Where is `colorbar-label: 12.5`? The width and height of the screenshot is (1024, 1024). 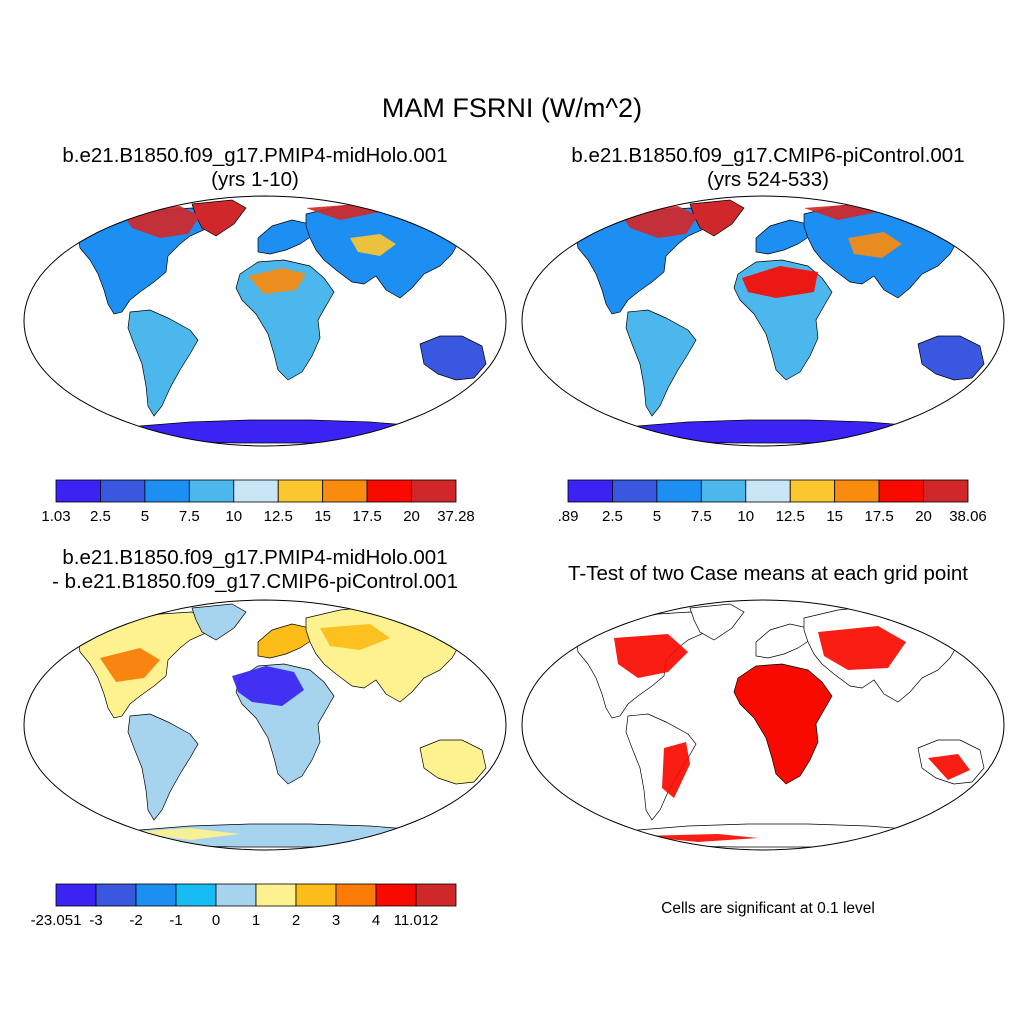
colorbar-label: 12.5 is located at coordinates (790, 516).